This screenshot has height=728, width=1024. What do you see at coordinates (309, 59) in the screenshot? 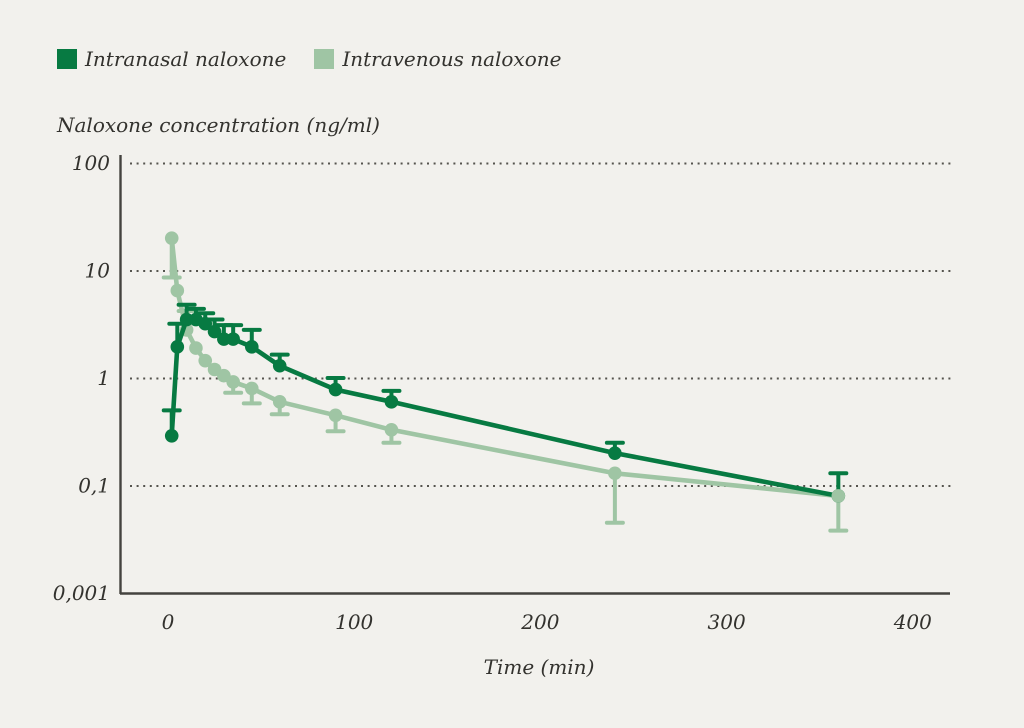
I see `legend: Intranasal naloxone Intravenous naloxone` at bounding box center [309, 59].